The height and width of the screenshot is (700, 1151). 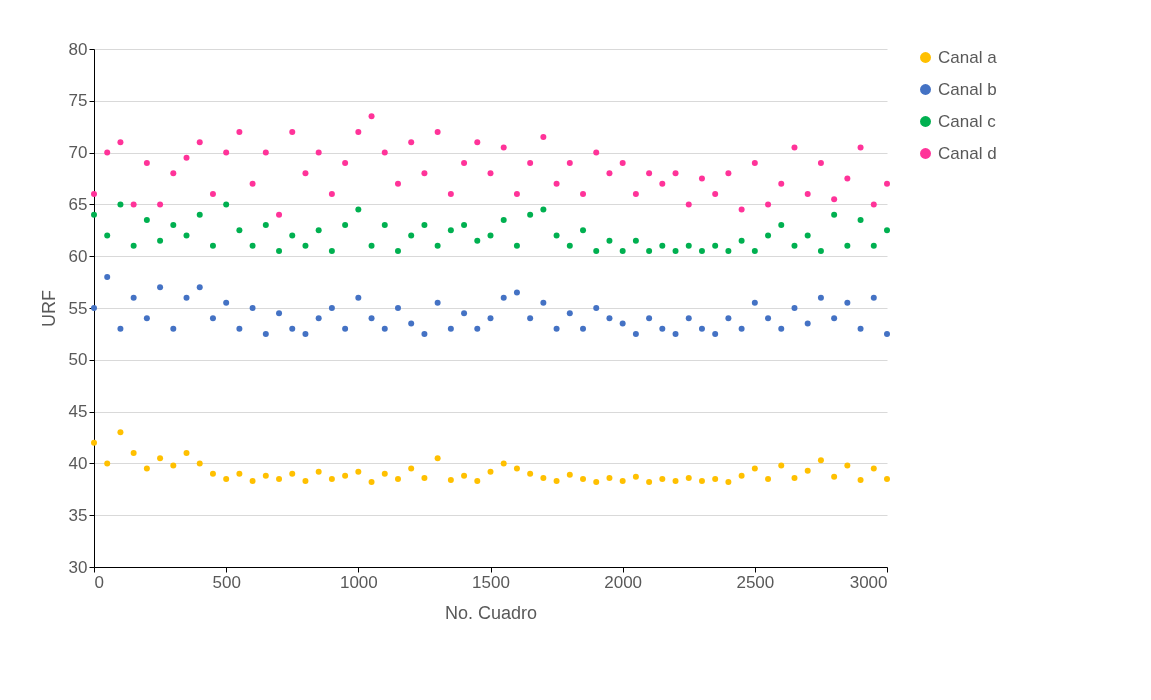 What do you see at coordinates (358, 582) in the screenshot?
I see `x-tick-label: 1000` at bounding box center [358, 582].